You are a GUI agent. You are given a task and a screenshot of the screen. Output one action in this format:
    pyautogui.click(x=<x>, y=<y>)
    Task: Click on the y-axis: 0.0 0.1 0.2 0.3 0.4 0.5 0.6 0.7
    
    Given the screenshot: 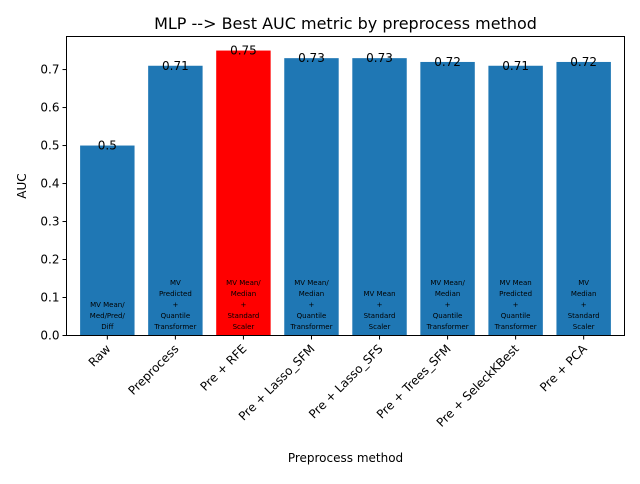 What is the action you would take?
    pyautogui.click(x=53, y=203)
    